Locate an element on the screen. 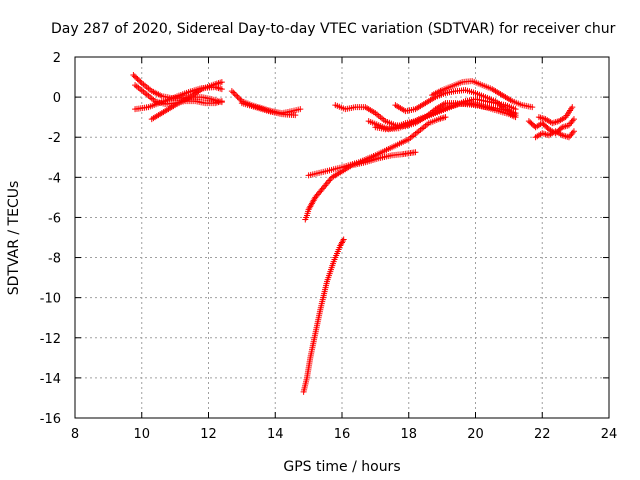 This screenshot has height=480, width=640. series-arc-f is located at coordinates (268, 109).